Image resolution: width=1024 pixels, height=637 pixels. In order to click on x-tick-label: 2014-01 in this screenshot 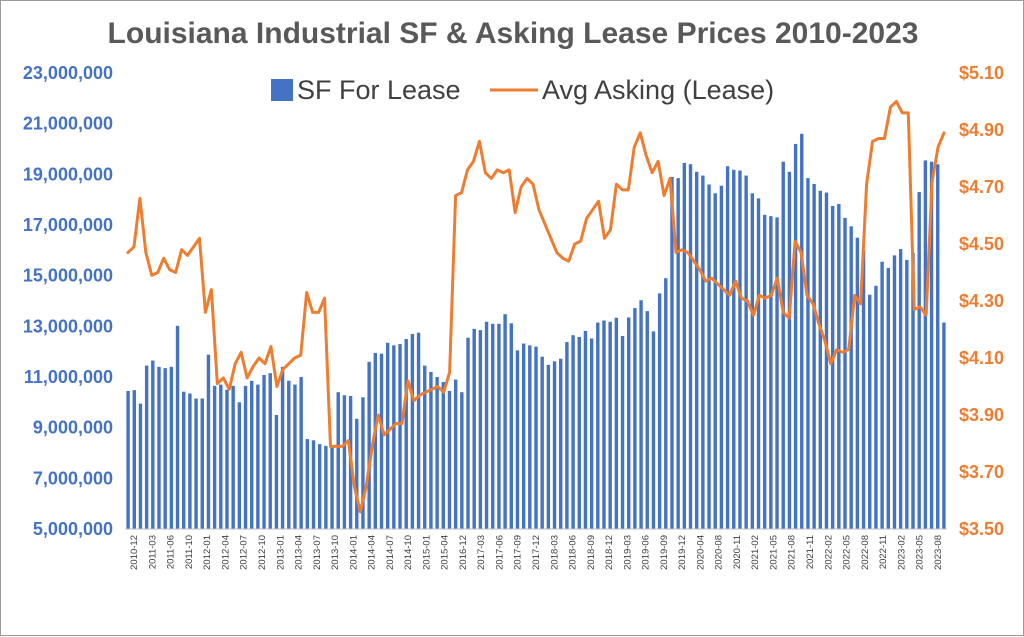, I will do `click(353, 552)`.